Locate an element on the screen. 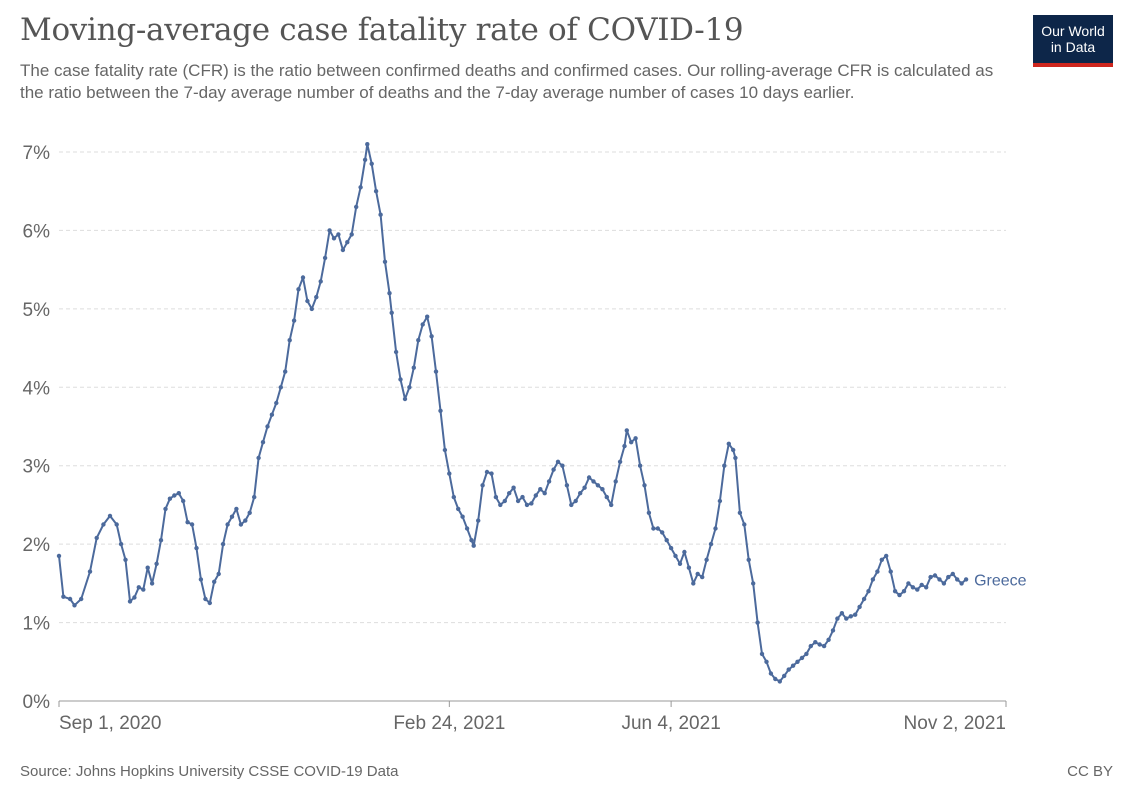  license-label: CC BY is located at coordinates (1090, 771).